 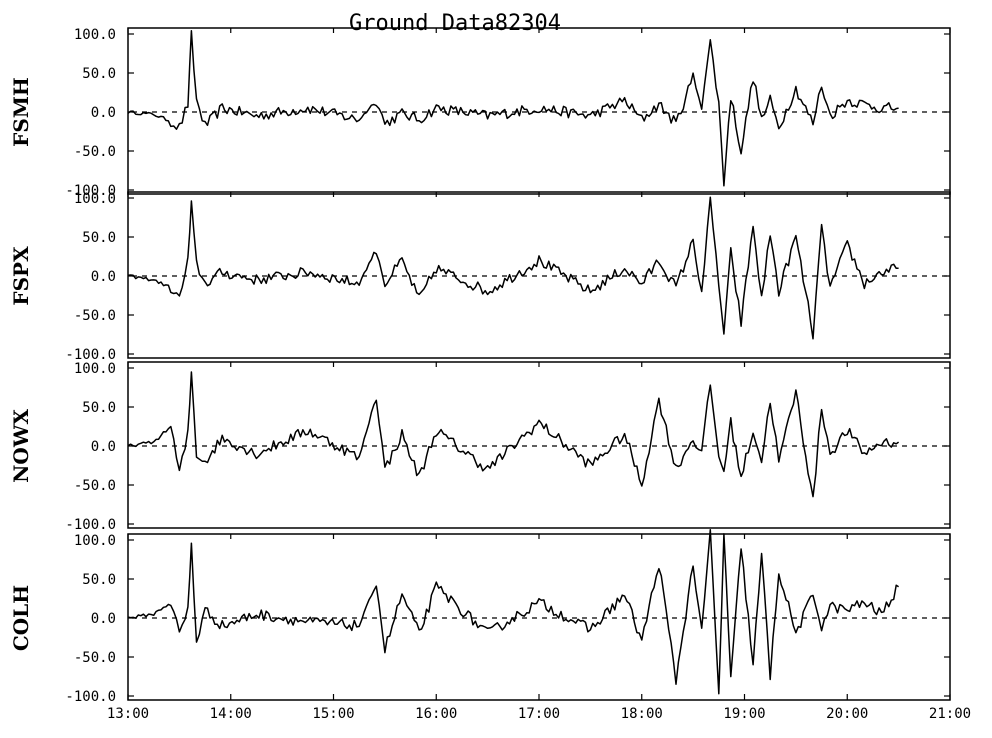 What do you see at coordinates (950, 714) in the screenshot?
I see `x-tick-label: 21:00` at bounding box center [950, 714].